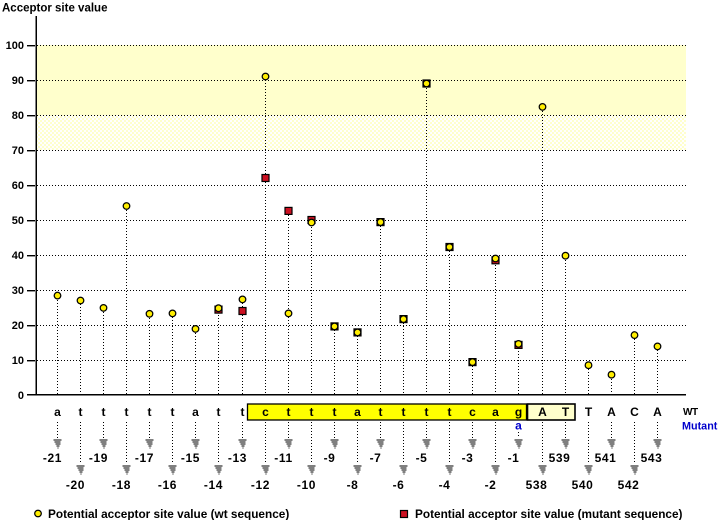  I want to click on svg-text: -3, so click(468, 458).